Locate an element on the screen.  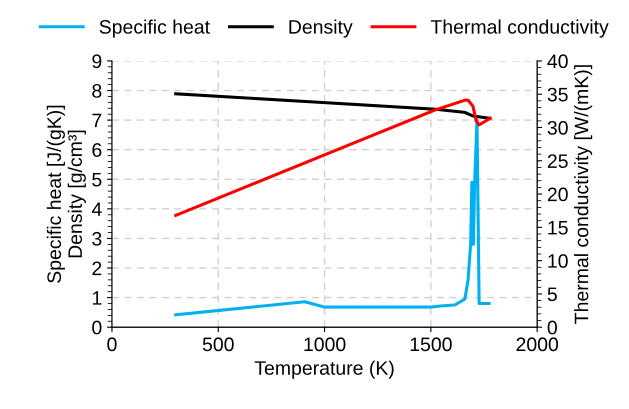
x-tick-label: 1000 is located at coordinates (325, 344).